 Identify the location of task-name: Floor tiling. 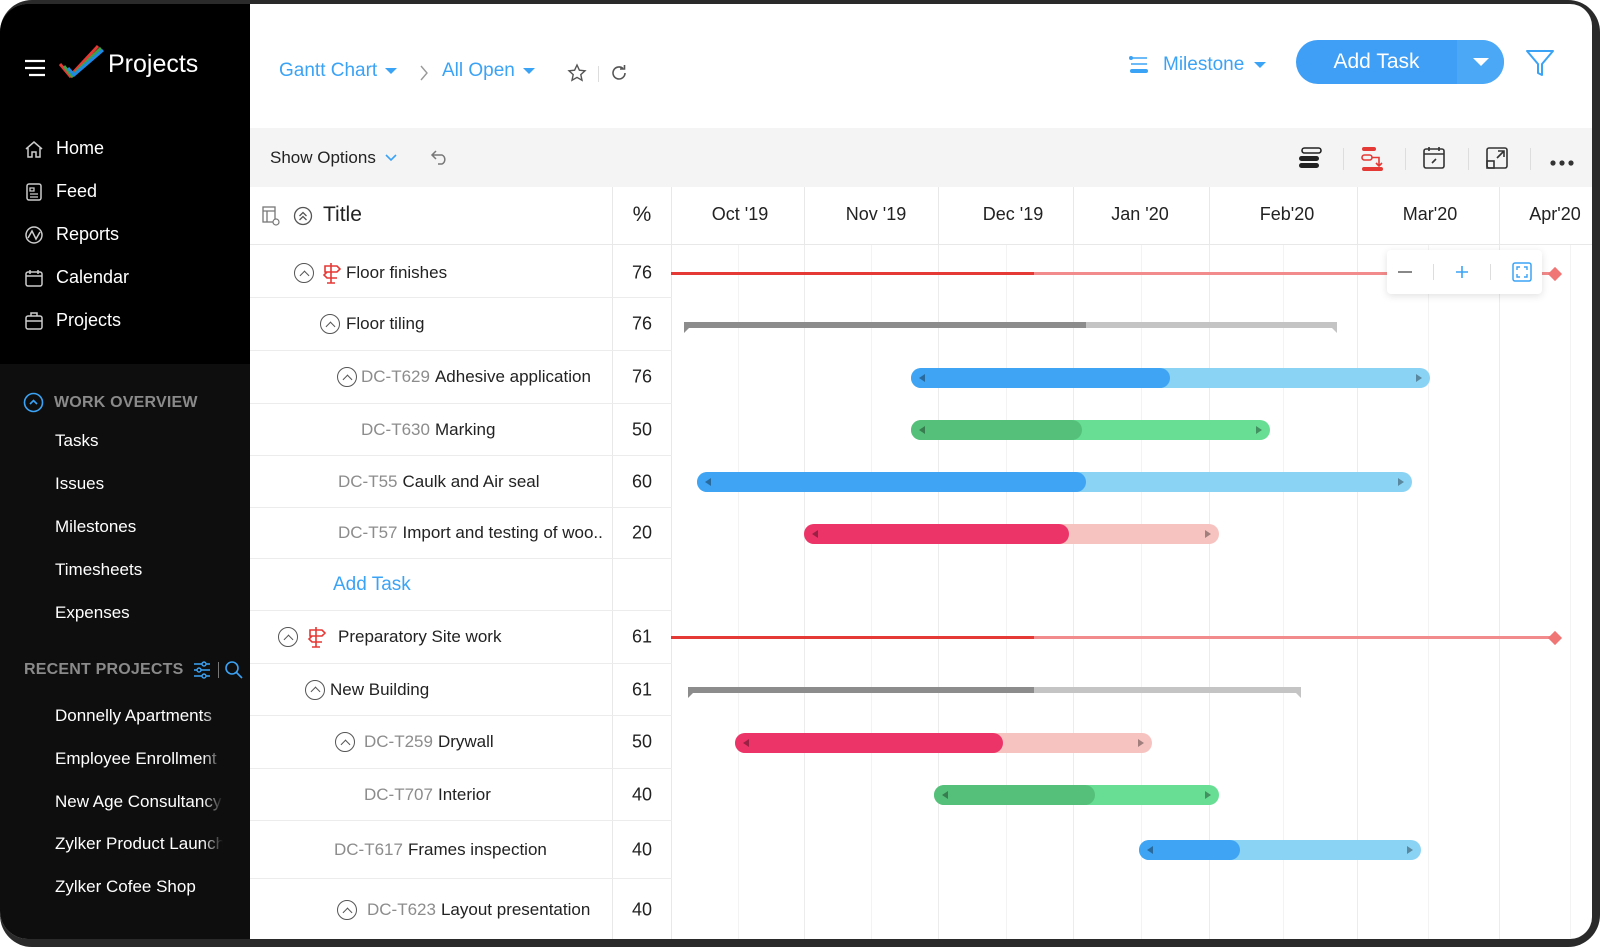
(385, 323).